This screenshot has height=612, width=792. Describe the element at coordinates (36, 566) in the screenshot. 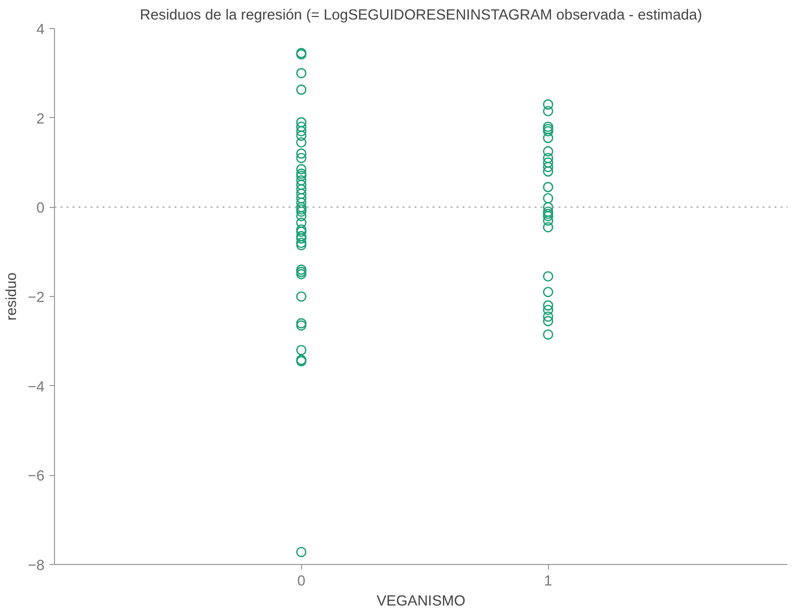

I see `y-tick-label: −8` at that location.